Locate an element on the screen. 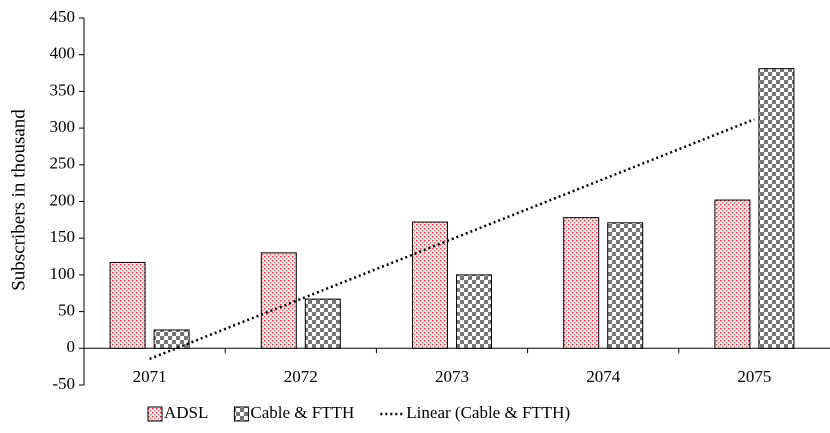 The width and height of the screenshot is (830, 433). y-tick-label: 200 is located at coordinates (63, 199).